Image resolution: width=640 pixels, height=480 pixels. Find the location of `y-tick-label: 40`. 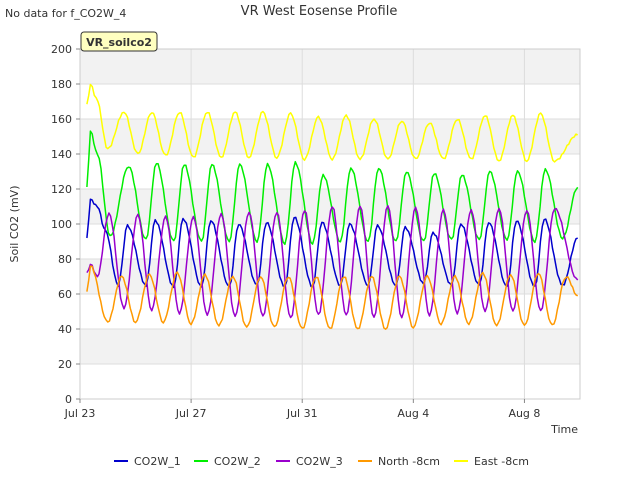

y-tick-label: 40 is located at coordinates (65, 329).